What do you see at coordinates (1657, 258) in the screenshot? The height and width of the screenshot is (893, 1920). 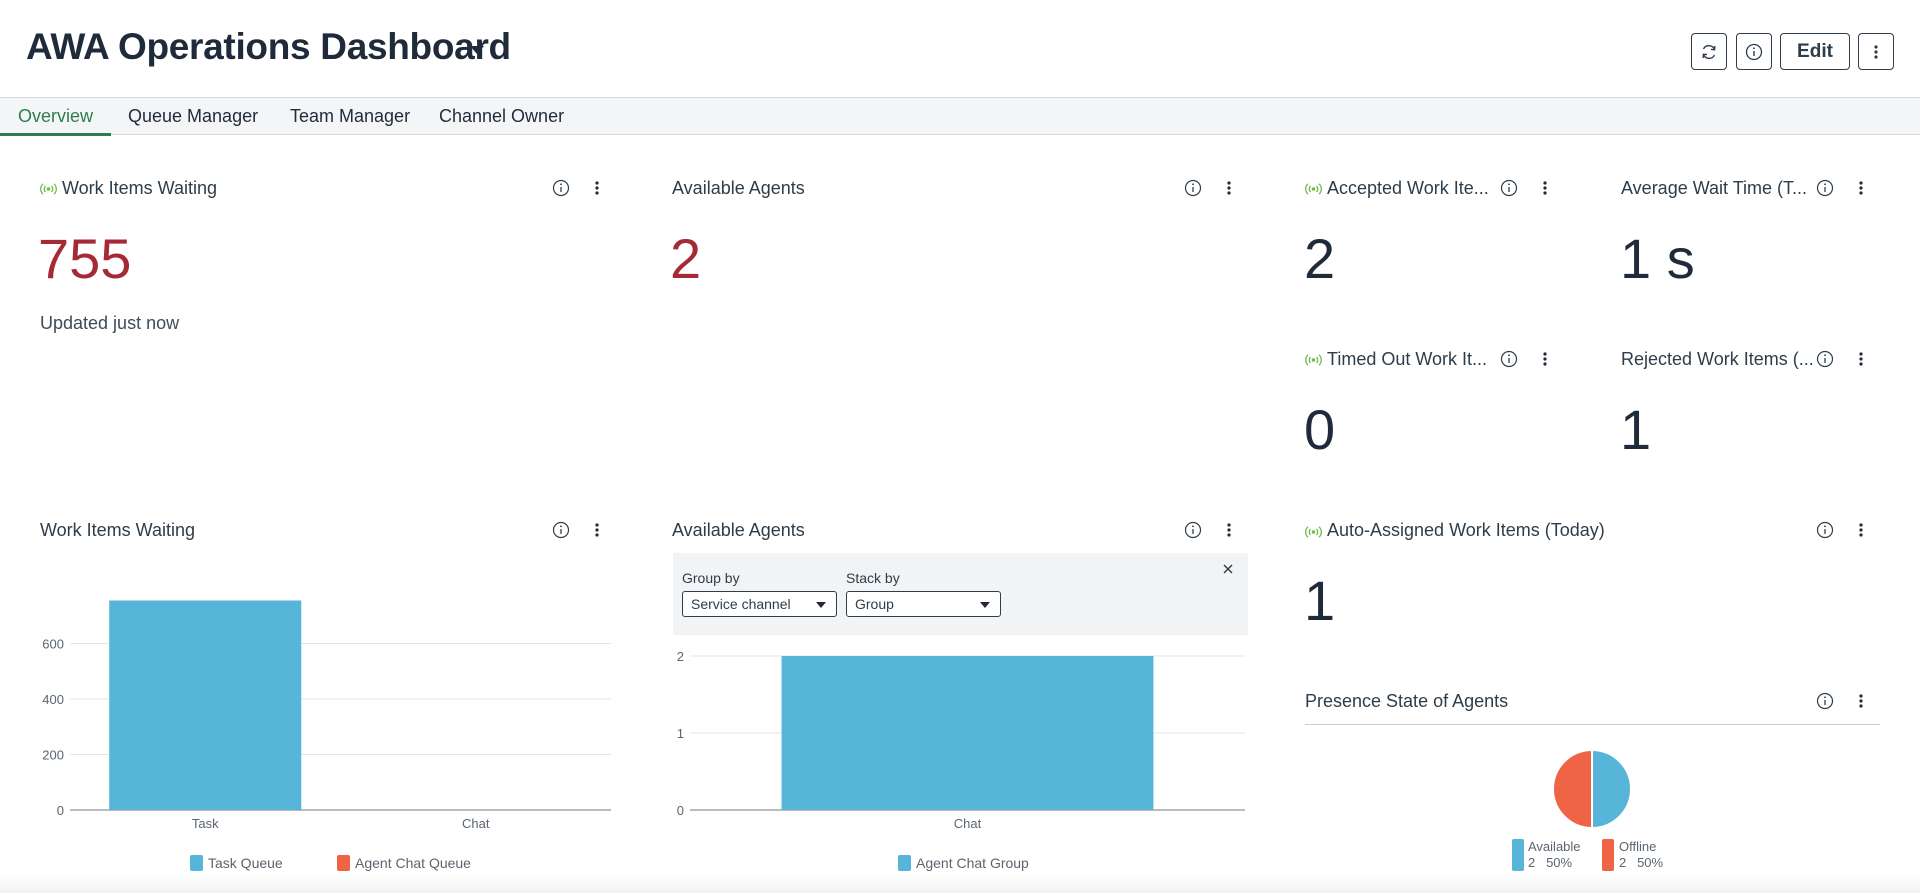 I see `score-value: 1 s` at bounding box center [1657, 258].